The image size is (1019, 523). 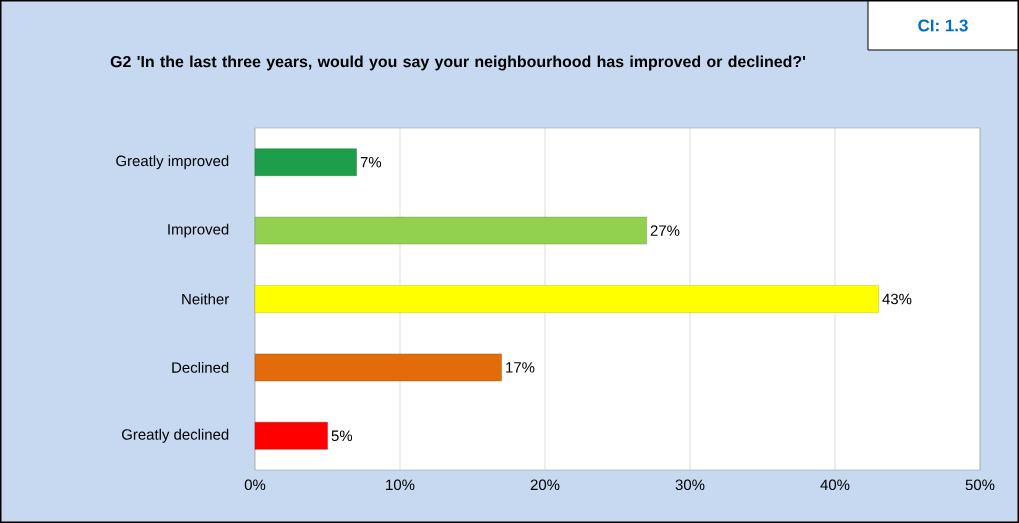 What do you see at coordinates (205, 299) in the screenshot?
I see `y-tick-label: Neither` at bounding box center [205, 299].